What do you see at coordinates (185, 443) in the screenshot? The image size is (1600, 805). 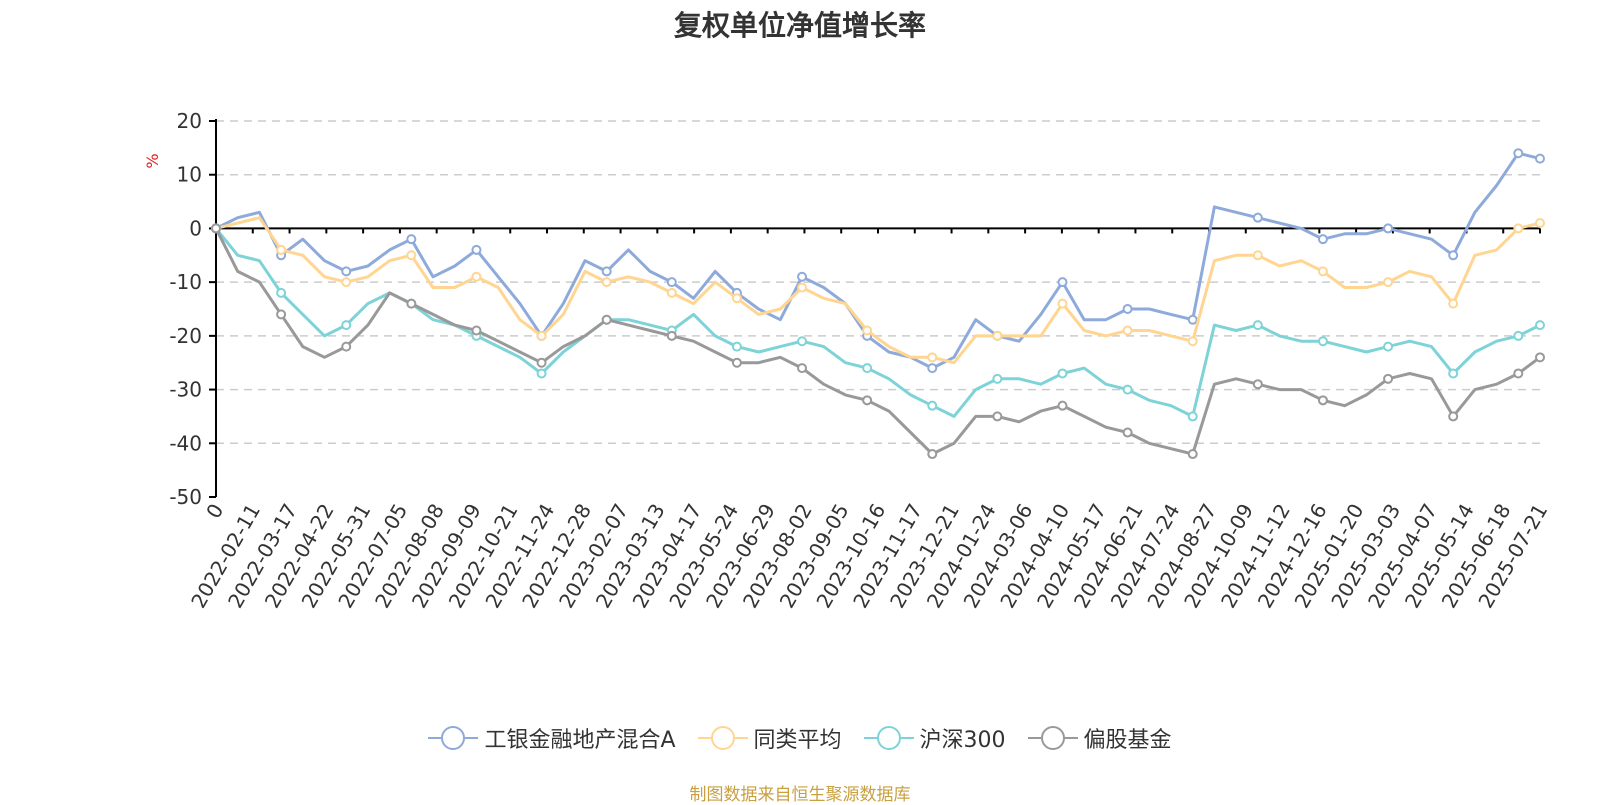 I see `y-tick-label: -40` at bounding box center [185, 443].